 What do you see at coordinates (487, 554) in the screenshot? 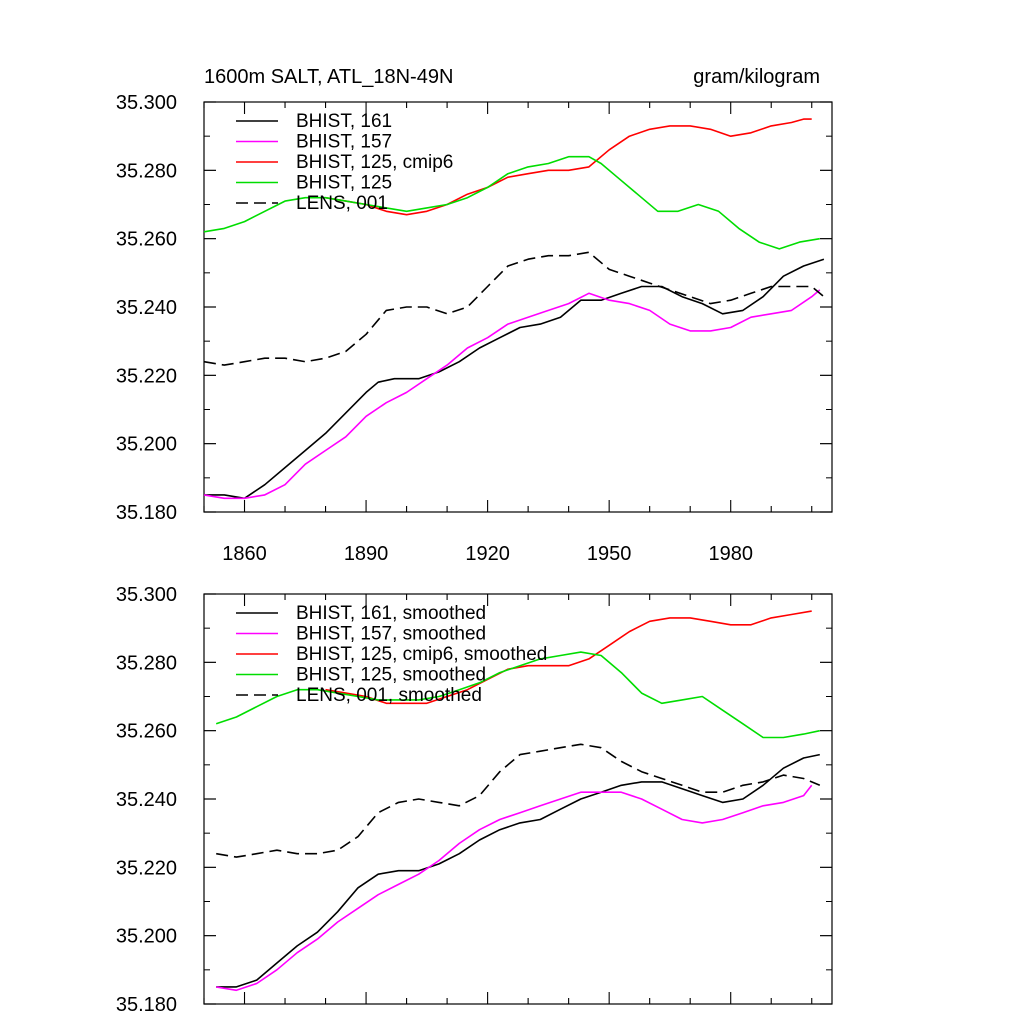
I see `x-tick-label: 1920` at bounding box center [487, 554].